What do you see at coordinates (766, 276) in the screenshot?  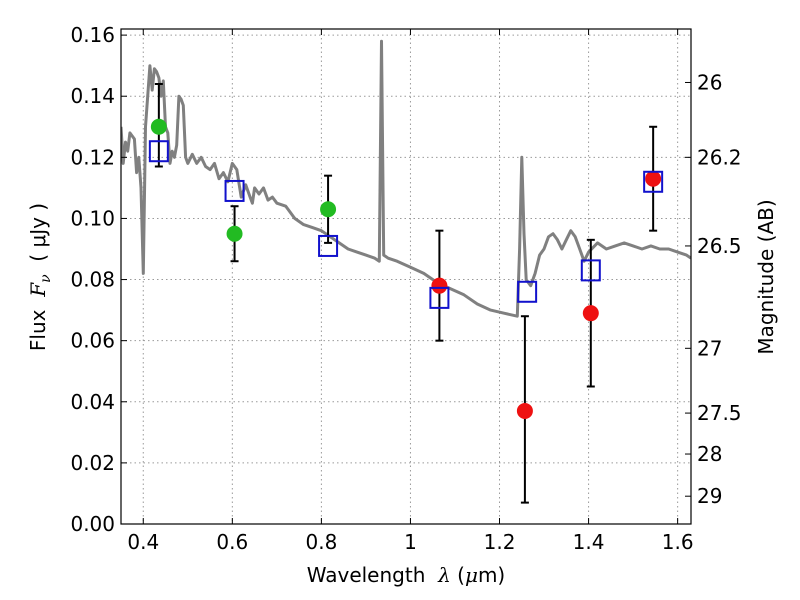 I see `y2-axis-title: Magnitude (AB)` at bounding box center [766, 276].